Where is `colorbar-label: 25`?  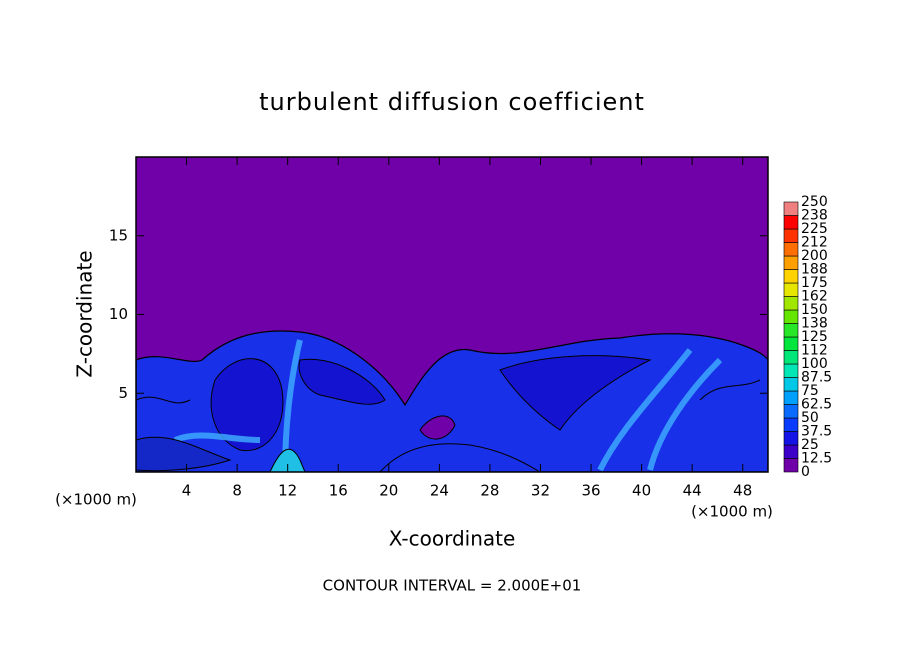
colorbar-label: 25 is located at coordinates (810, 445).